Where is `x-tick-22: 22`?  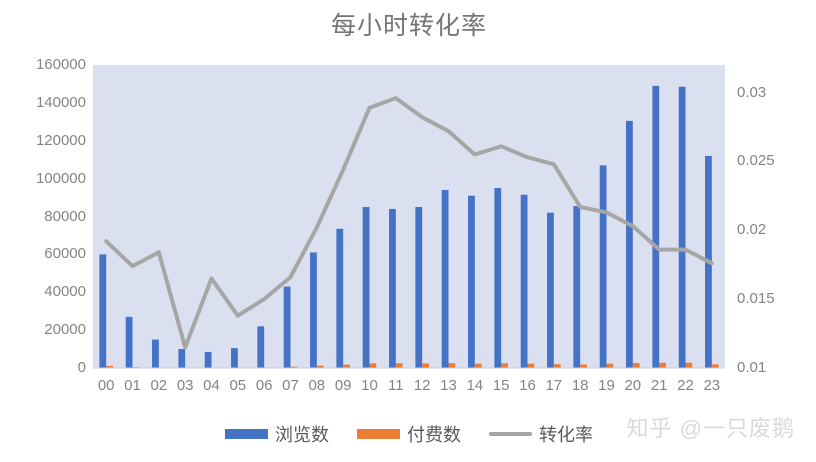 x-tick-22: 22 is located at coordinates (685, 385).